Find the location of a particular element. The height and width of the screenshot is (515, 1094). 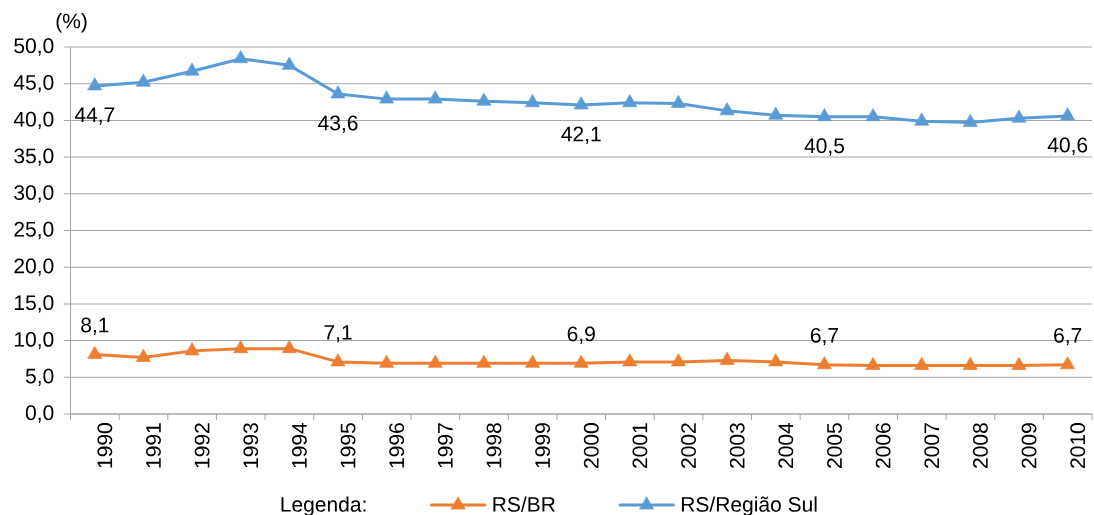

data-label: 40,6 is located at coordinates (1067, 146).